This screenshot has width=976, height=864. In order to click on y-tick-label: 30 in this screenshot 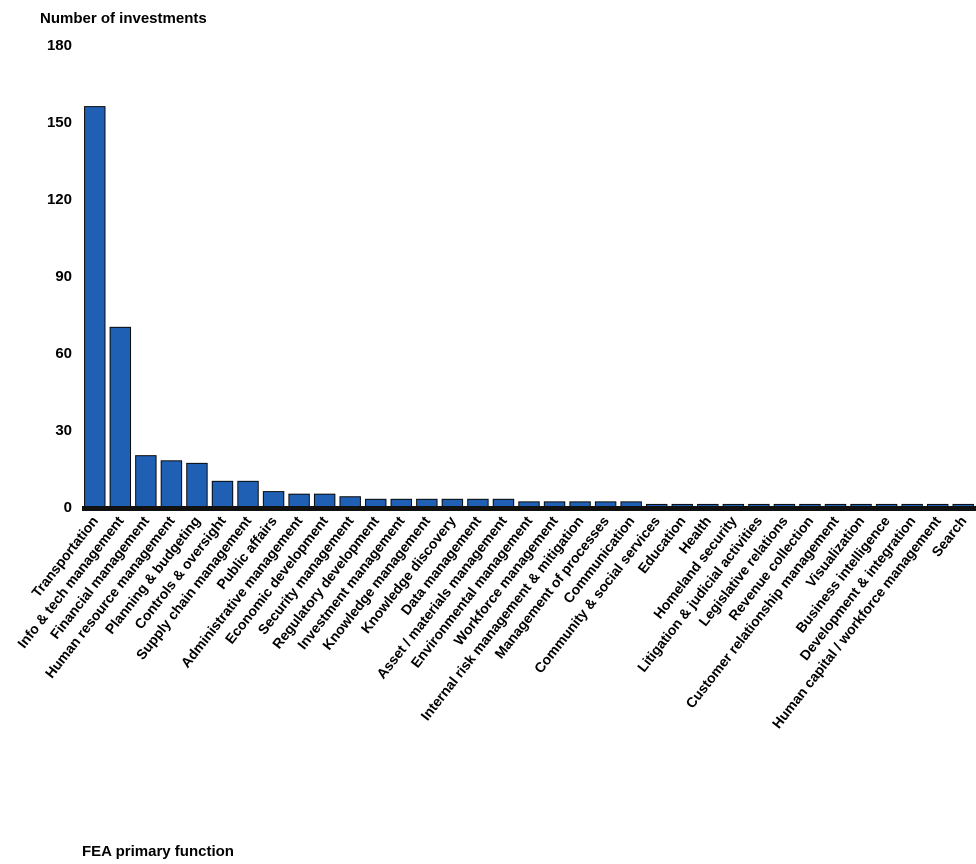, I will do `click(63, 430)`.